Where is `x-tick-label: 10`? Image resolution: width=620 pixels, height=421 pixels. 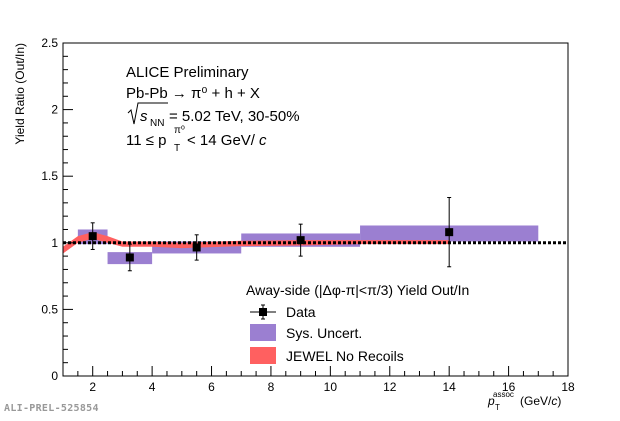 x-tick-label: 10 is located at coordinates (331, 387).